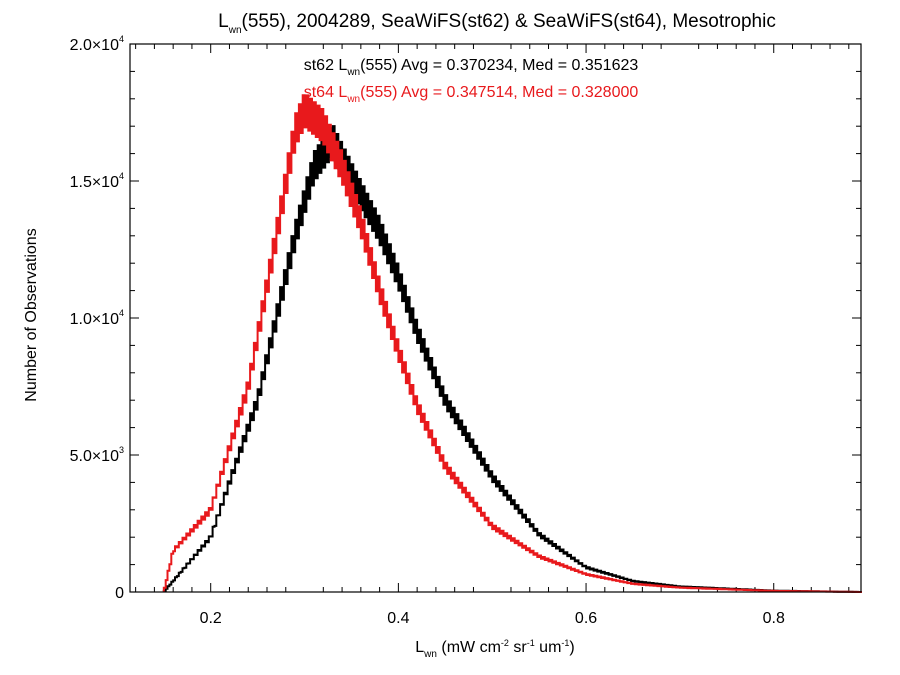 The image size is (900, 675). Describe the element at coordinates (97, 455) in the screenshot. I see `y-tick-label-1: 5.0×10³` at that location.